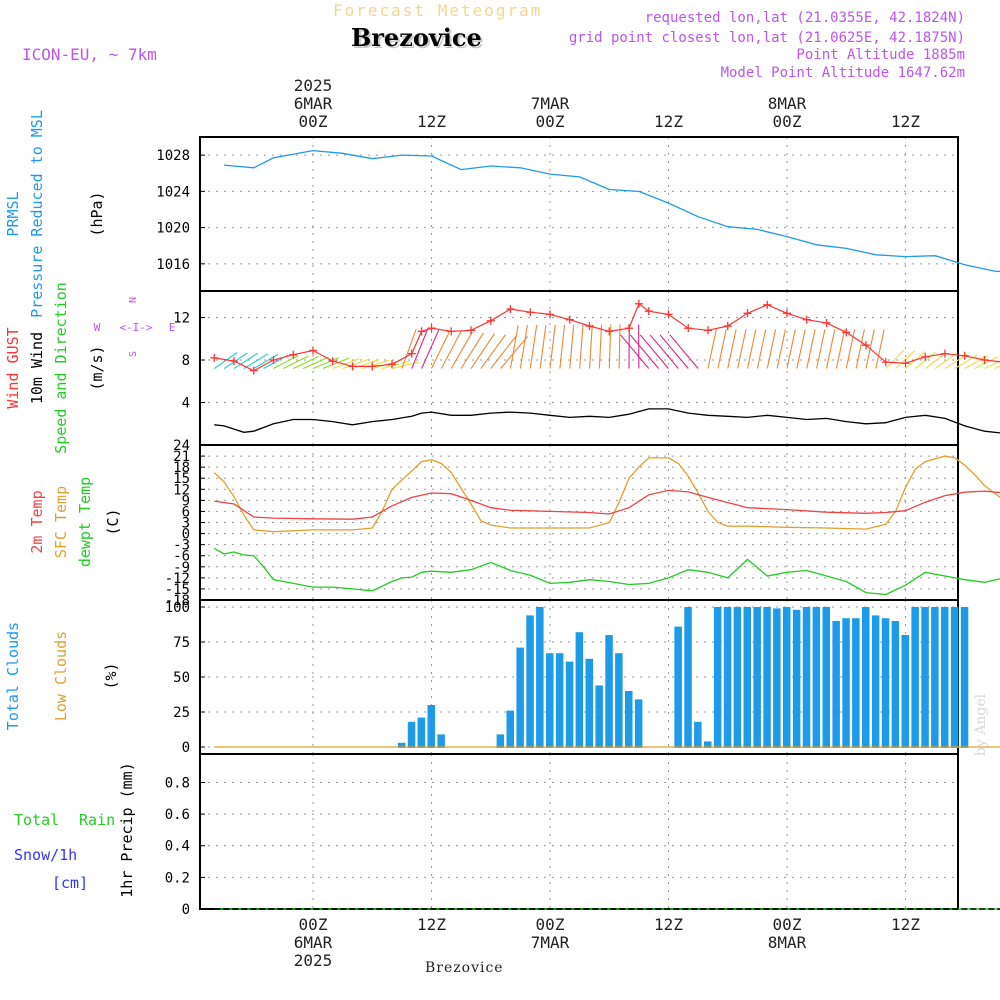  What do you see at coordinates (85, 522) in the screenshot?
I see `panel-label: dewpt Temp` at bounding box center [85, 522].